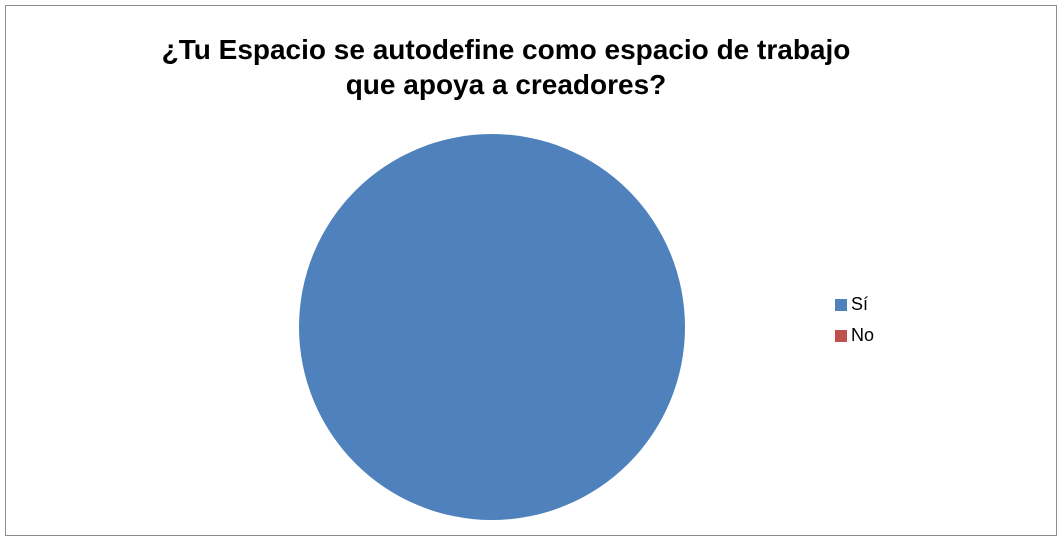 The height and width of the screenshot is (542, 1064). I want to click on legend-swatch-no, so click(841, 335).